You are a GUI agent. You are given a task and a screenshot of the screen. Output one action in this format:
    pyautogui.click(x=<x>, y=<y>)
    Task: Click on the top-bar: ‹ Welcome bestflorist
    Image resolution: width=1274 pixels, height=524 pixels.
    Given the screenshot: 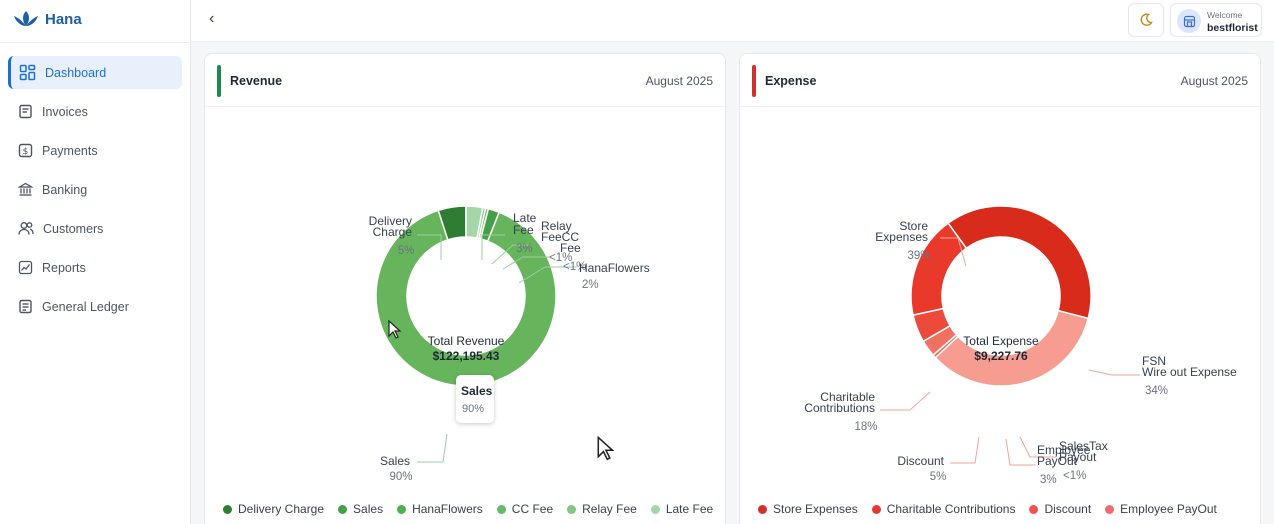 What is the action you would take?
    pyautogui.click(x=732, y=21)
    